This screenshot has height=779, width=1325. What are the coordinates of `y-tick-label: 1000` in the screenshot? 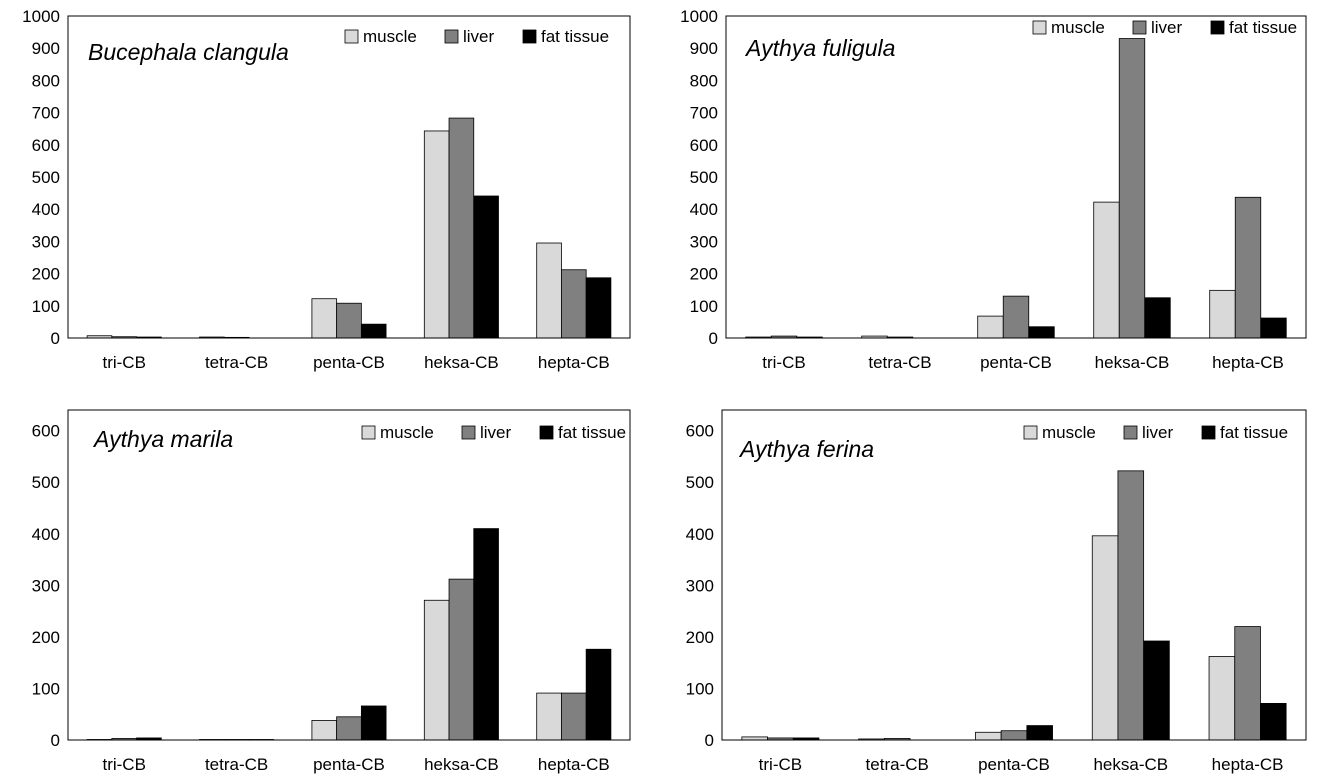 It's located at (699, 16).